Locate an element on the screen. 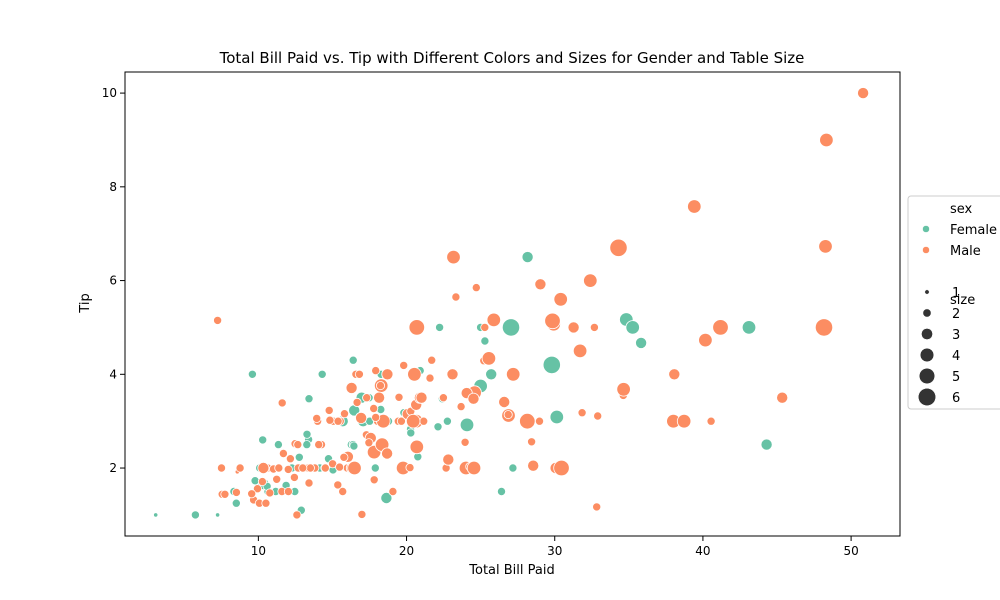  x-tick-label-20: 20 is located at coordinates (406, 551).